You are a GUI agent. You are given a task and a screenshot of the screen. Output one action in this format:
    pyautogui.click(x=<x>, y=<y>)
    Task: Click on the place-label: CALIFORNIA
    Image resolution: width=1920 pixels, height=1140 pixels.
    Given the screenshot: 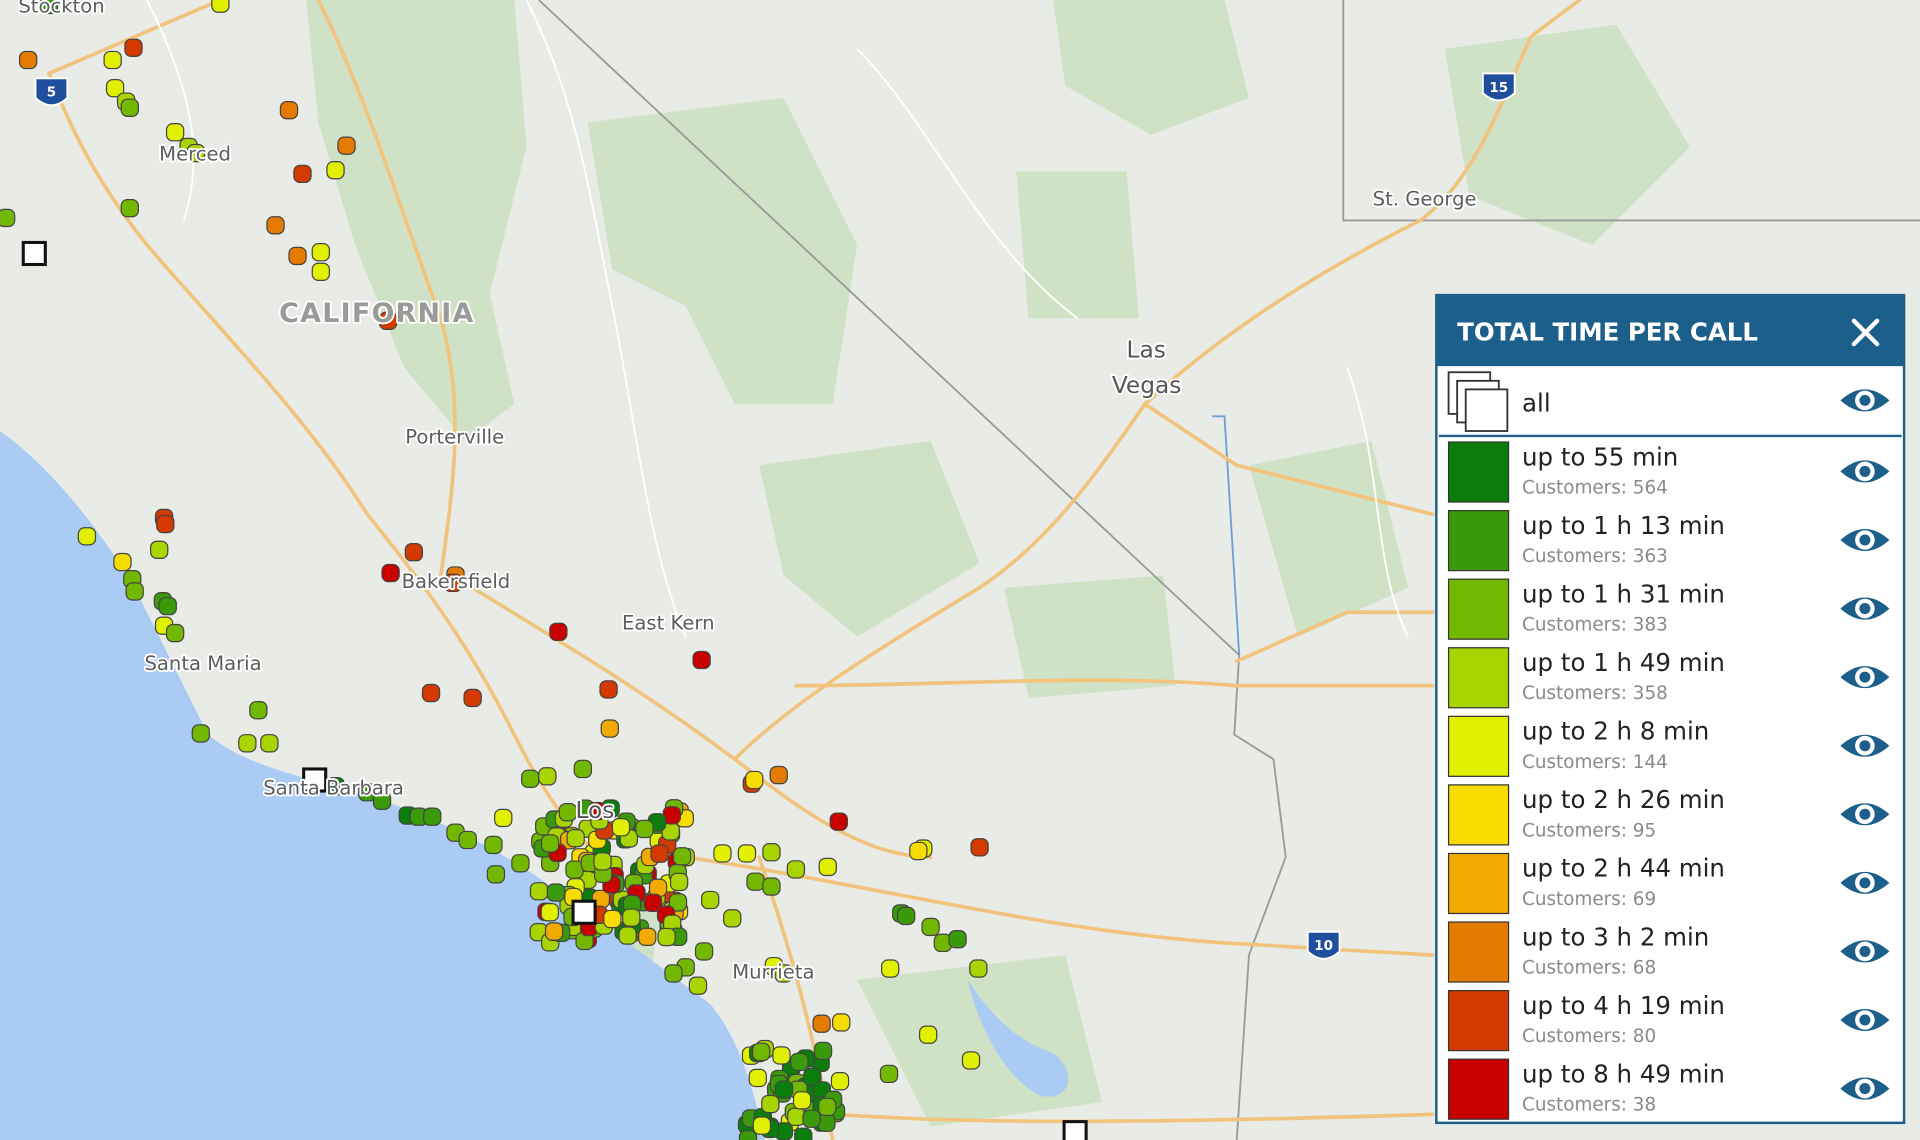 What is the action you would take?
    pyautogui.click(x=376, y=313)
    